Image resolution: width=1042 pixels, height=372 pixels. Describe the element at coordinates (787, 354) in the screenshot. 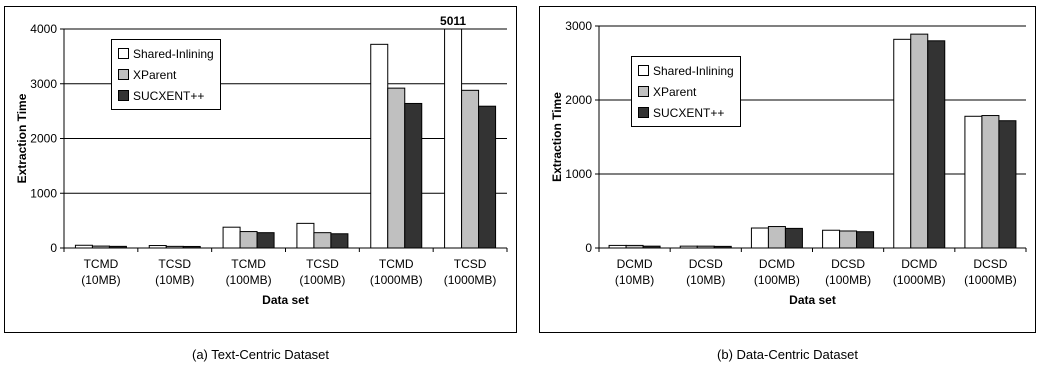

I see `caption-b: (b) Data-Centric Dataset` at that location.